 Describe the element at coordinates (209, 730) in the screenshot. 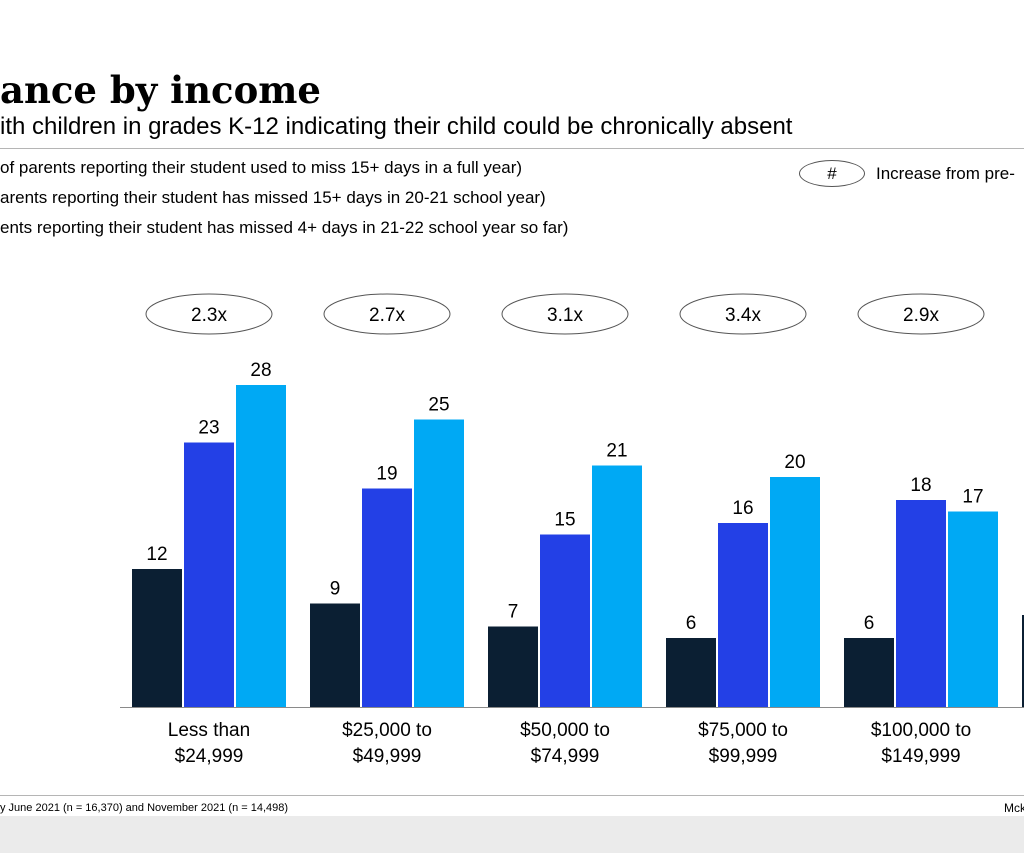

I see `category-label-0-line-1: Less than` at that location.